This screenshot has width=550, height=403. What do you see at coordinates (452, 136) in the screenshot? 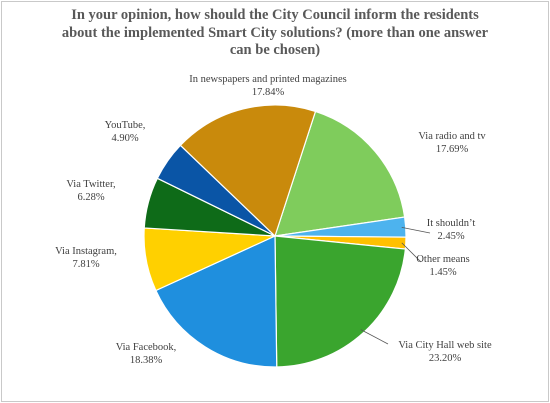
I see `slice-label-0: Via radio and tv` at bounding box center [452, 136].